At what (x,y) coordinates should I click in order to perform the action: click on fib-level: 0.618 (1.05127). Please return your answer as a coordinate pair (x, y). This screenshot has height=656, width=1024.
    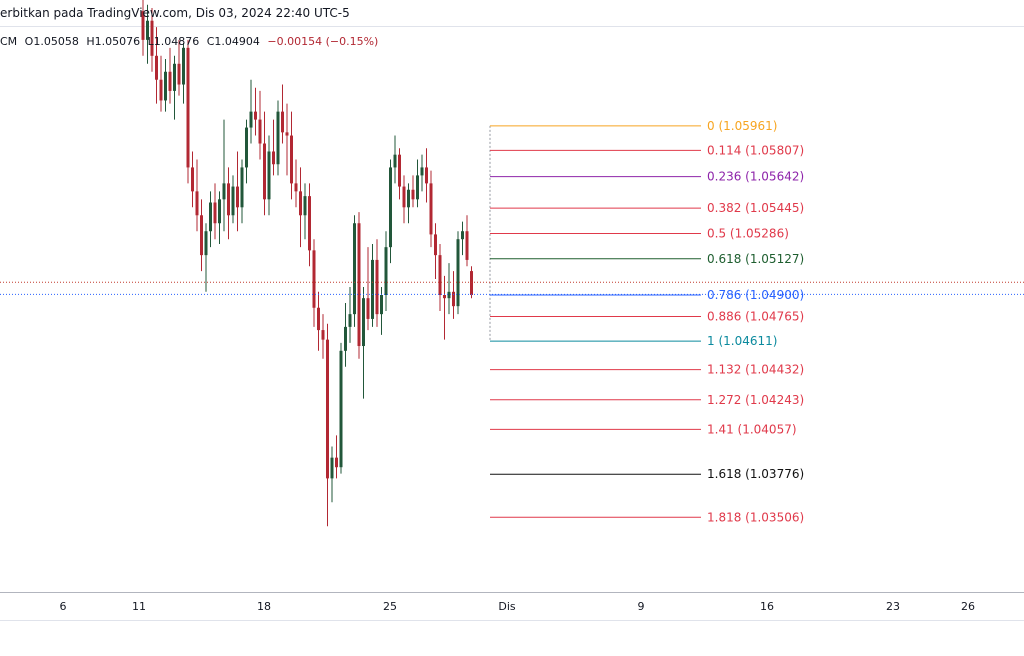
    Looking at the image, I should click on (647, 259).